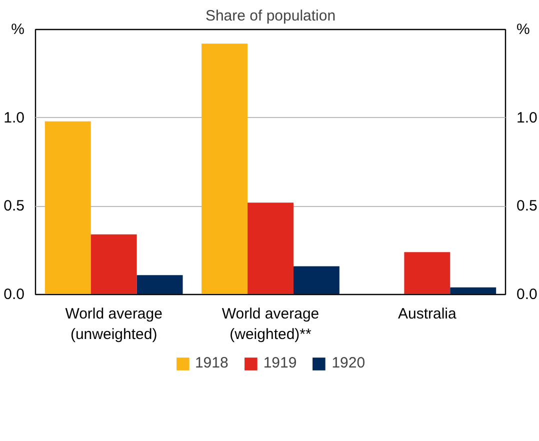 This screenshot has height=441, width=539. What do you see at coordinates (523, 29) in the screenshot?
I see `y2-axis-title: %` at bounding box center [523, 29].